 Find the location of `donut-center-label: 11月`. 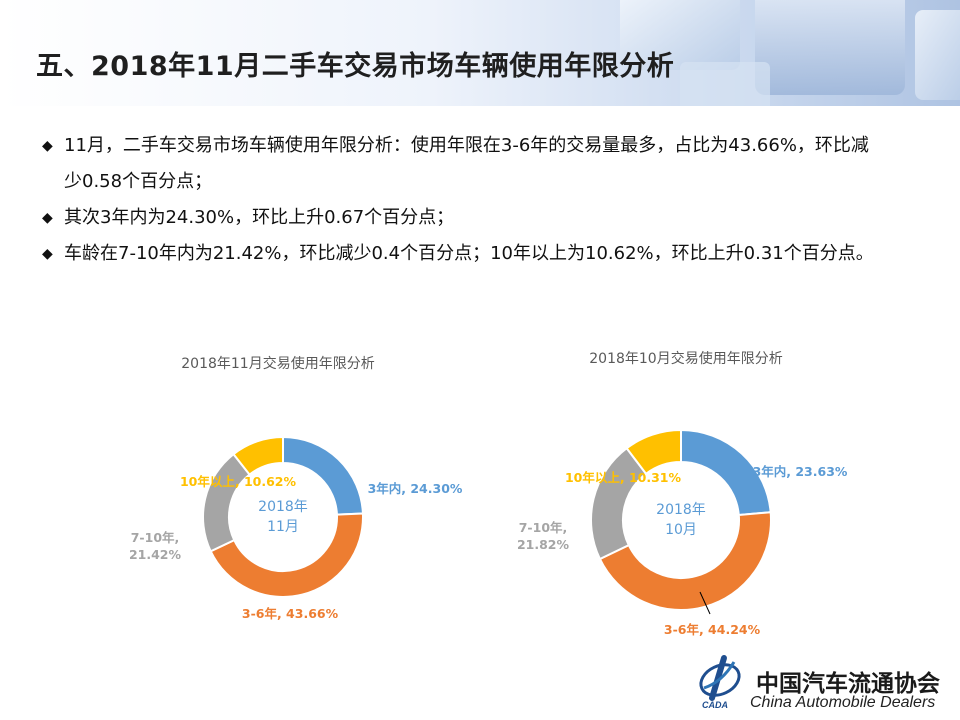

donut-center-label: 11月 is located at coordinates (283, 527).